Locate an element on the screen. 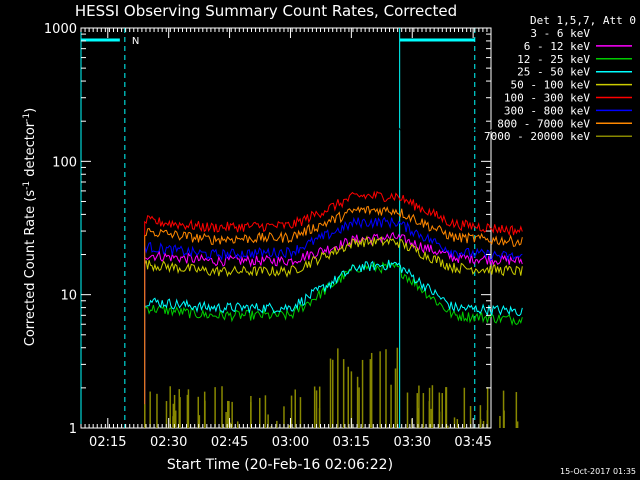 The image size is (640, 480). y-tick-label: 1000 is located at coordinates (60, 29).